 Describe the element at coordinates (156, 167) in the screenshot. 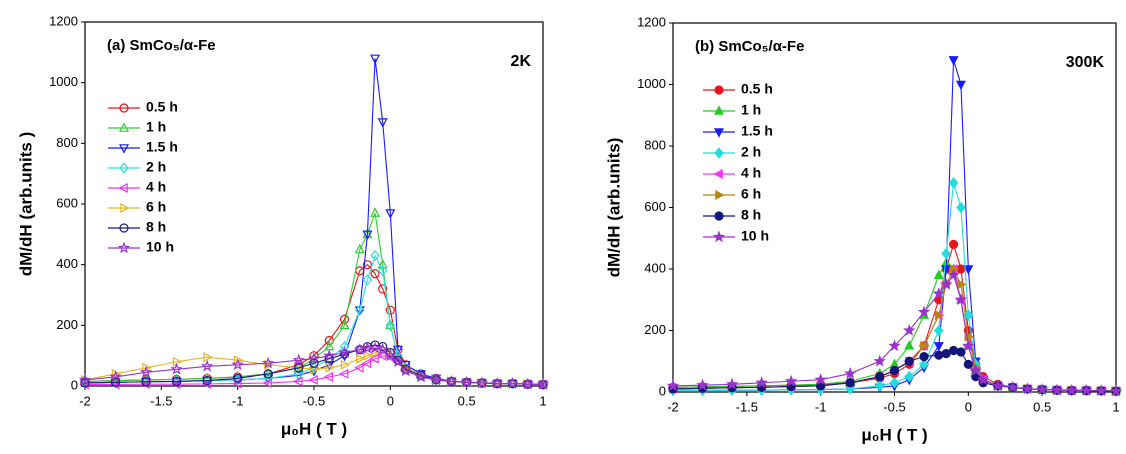

I see `legend-label: 2 h` at that location.